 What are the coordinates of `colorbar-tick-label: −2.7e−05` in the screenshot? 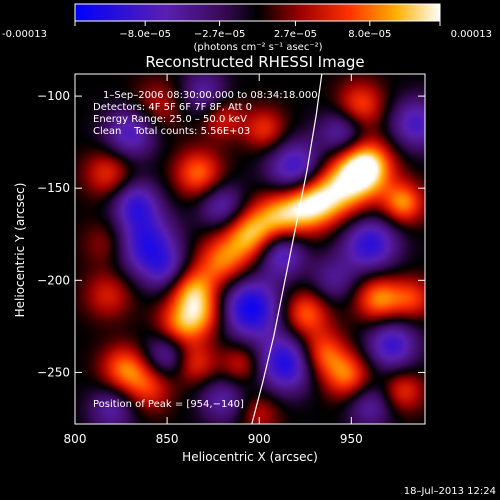 It's located at (220, 34).